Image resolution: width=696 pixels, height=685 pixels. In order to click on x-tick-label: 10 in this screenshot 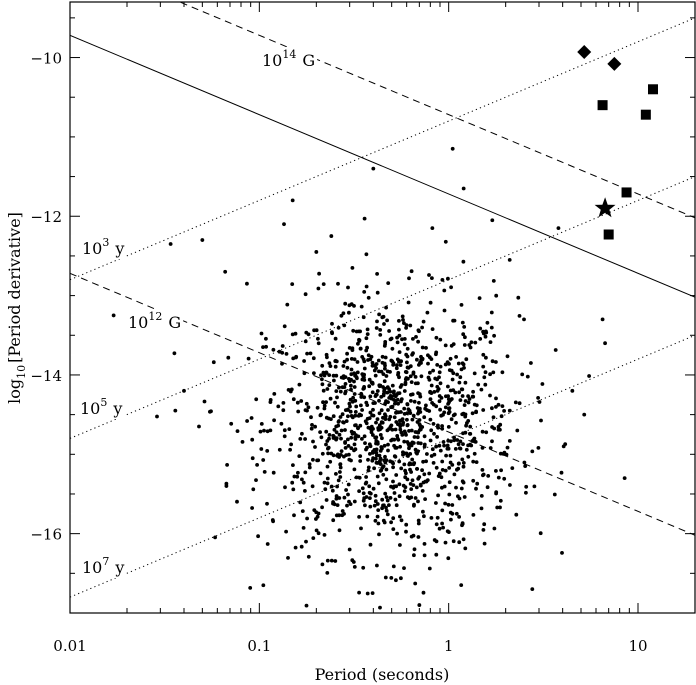, I will do `click(637, 646)`.